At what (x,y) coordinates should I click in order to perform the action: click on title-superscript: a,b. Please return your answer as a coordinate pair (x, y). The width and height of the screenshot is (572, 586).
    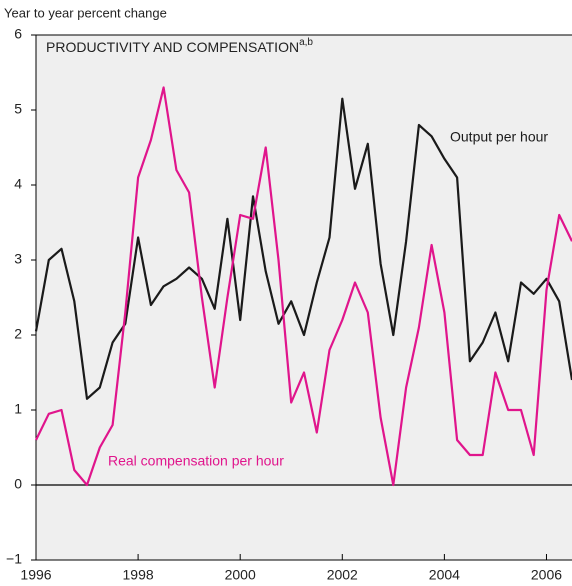
    Looking at the image, I should click on (306, 42).